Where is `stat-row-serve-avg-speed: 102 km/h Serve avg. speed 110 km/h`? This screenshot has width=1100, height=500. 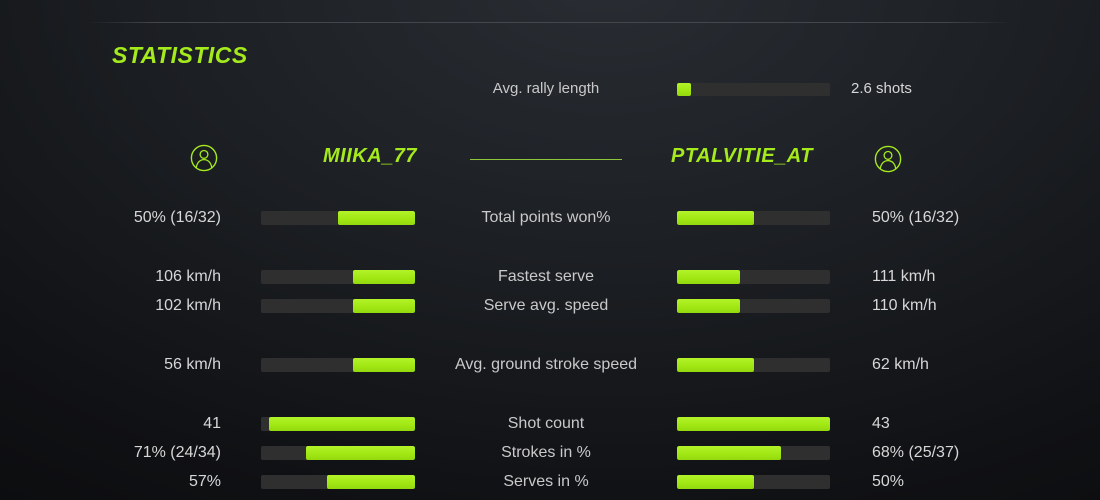
stat-row-serve-avg-speed: 102 km/h Serve avg. speed 110 km/h is located at coordinates (550, 306).